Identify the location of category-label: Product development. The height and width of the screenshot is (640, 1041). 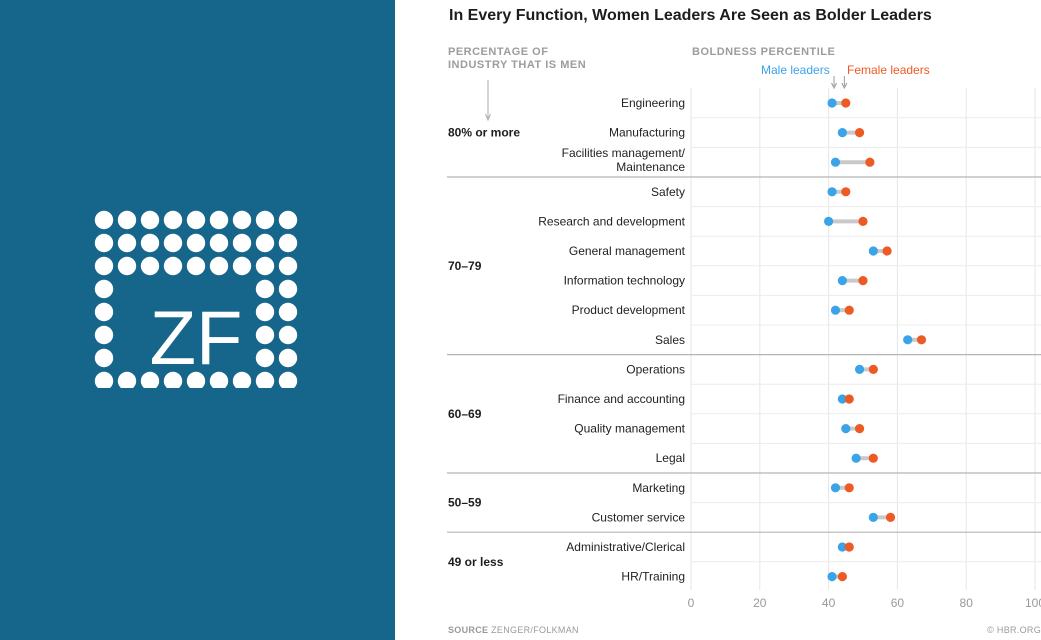
(629, 310).